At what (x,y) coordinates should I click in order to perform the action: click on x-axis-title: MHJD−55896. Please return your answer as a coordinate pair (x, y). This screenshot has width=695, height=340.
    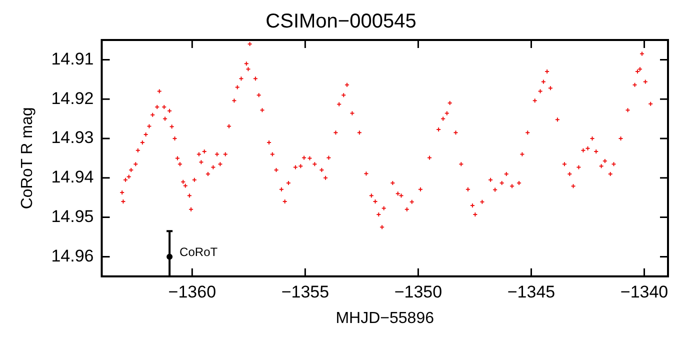
    Looking at the image, I should click on (385, 318).